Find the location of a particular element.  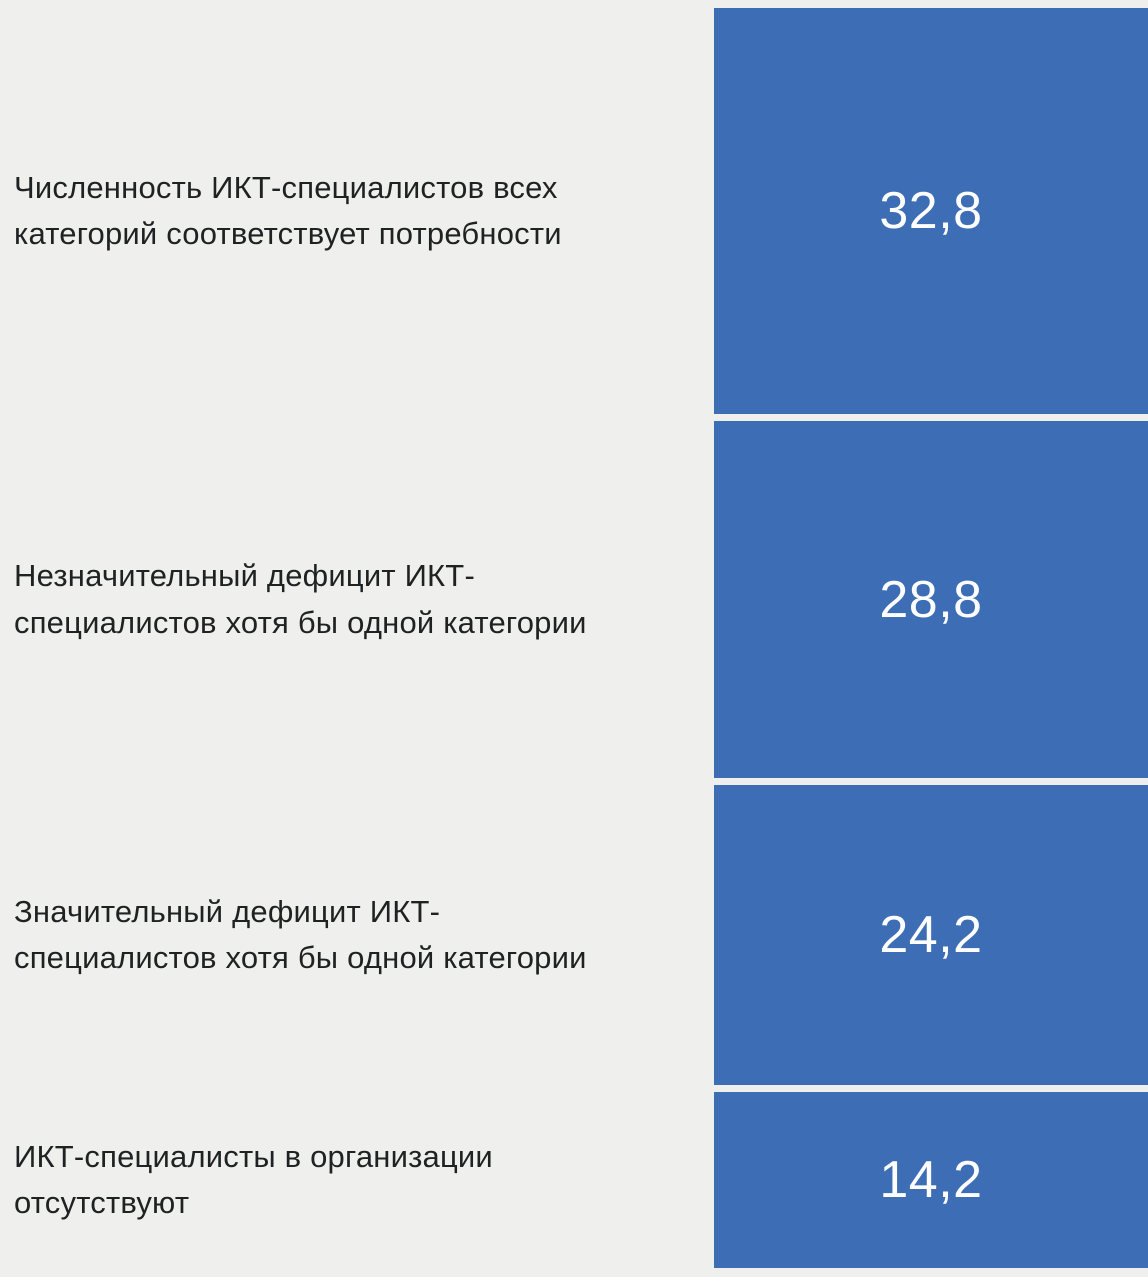

bar-value-label: 24,2 is located at coordinates (931, 935).